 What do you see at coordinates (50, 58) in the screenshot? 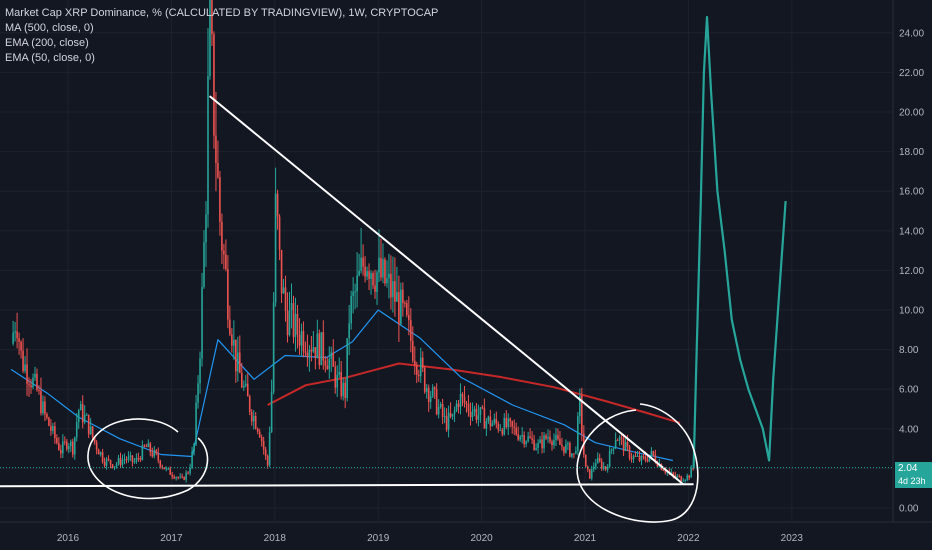
I see `legend-ema50: EMA (50, close, 0)` at bounding box center [50, 58].